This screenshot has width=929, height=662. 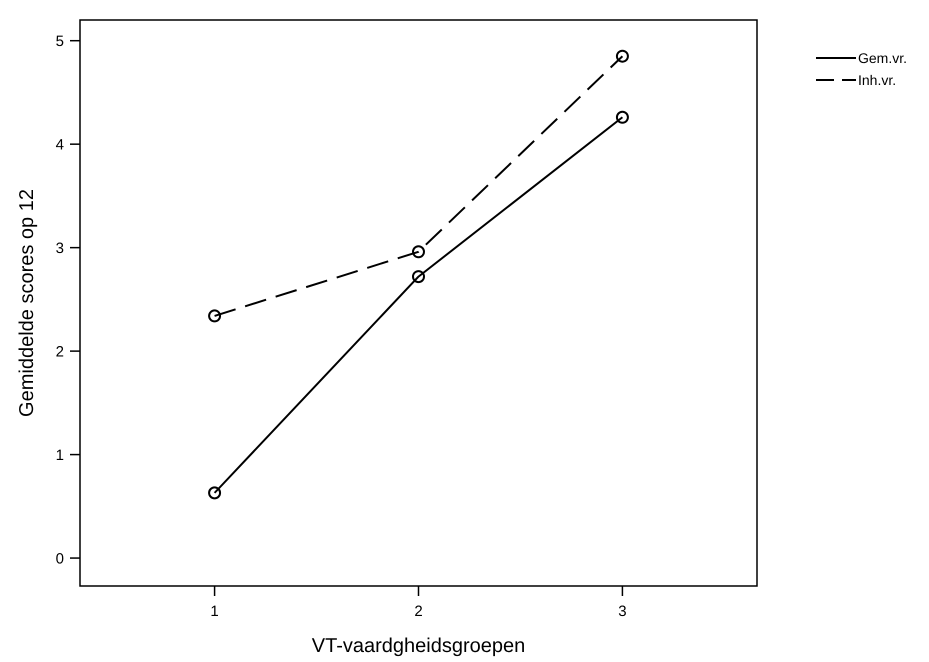 I want to click on y-axis-title: Gemiddelde scores op 12, so click(x=27, y=303).